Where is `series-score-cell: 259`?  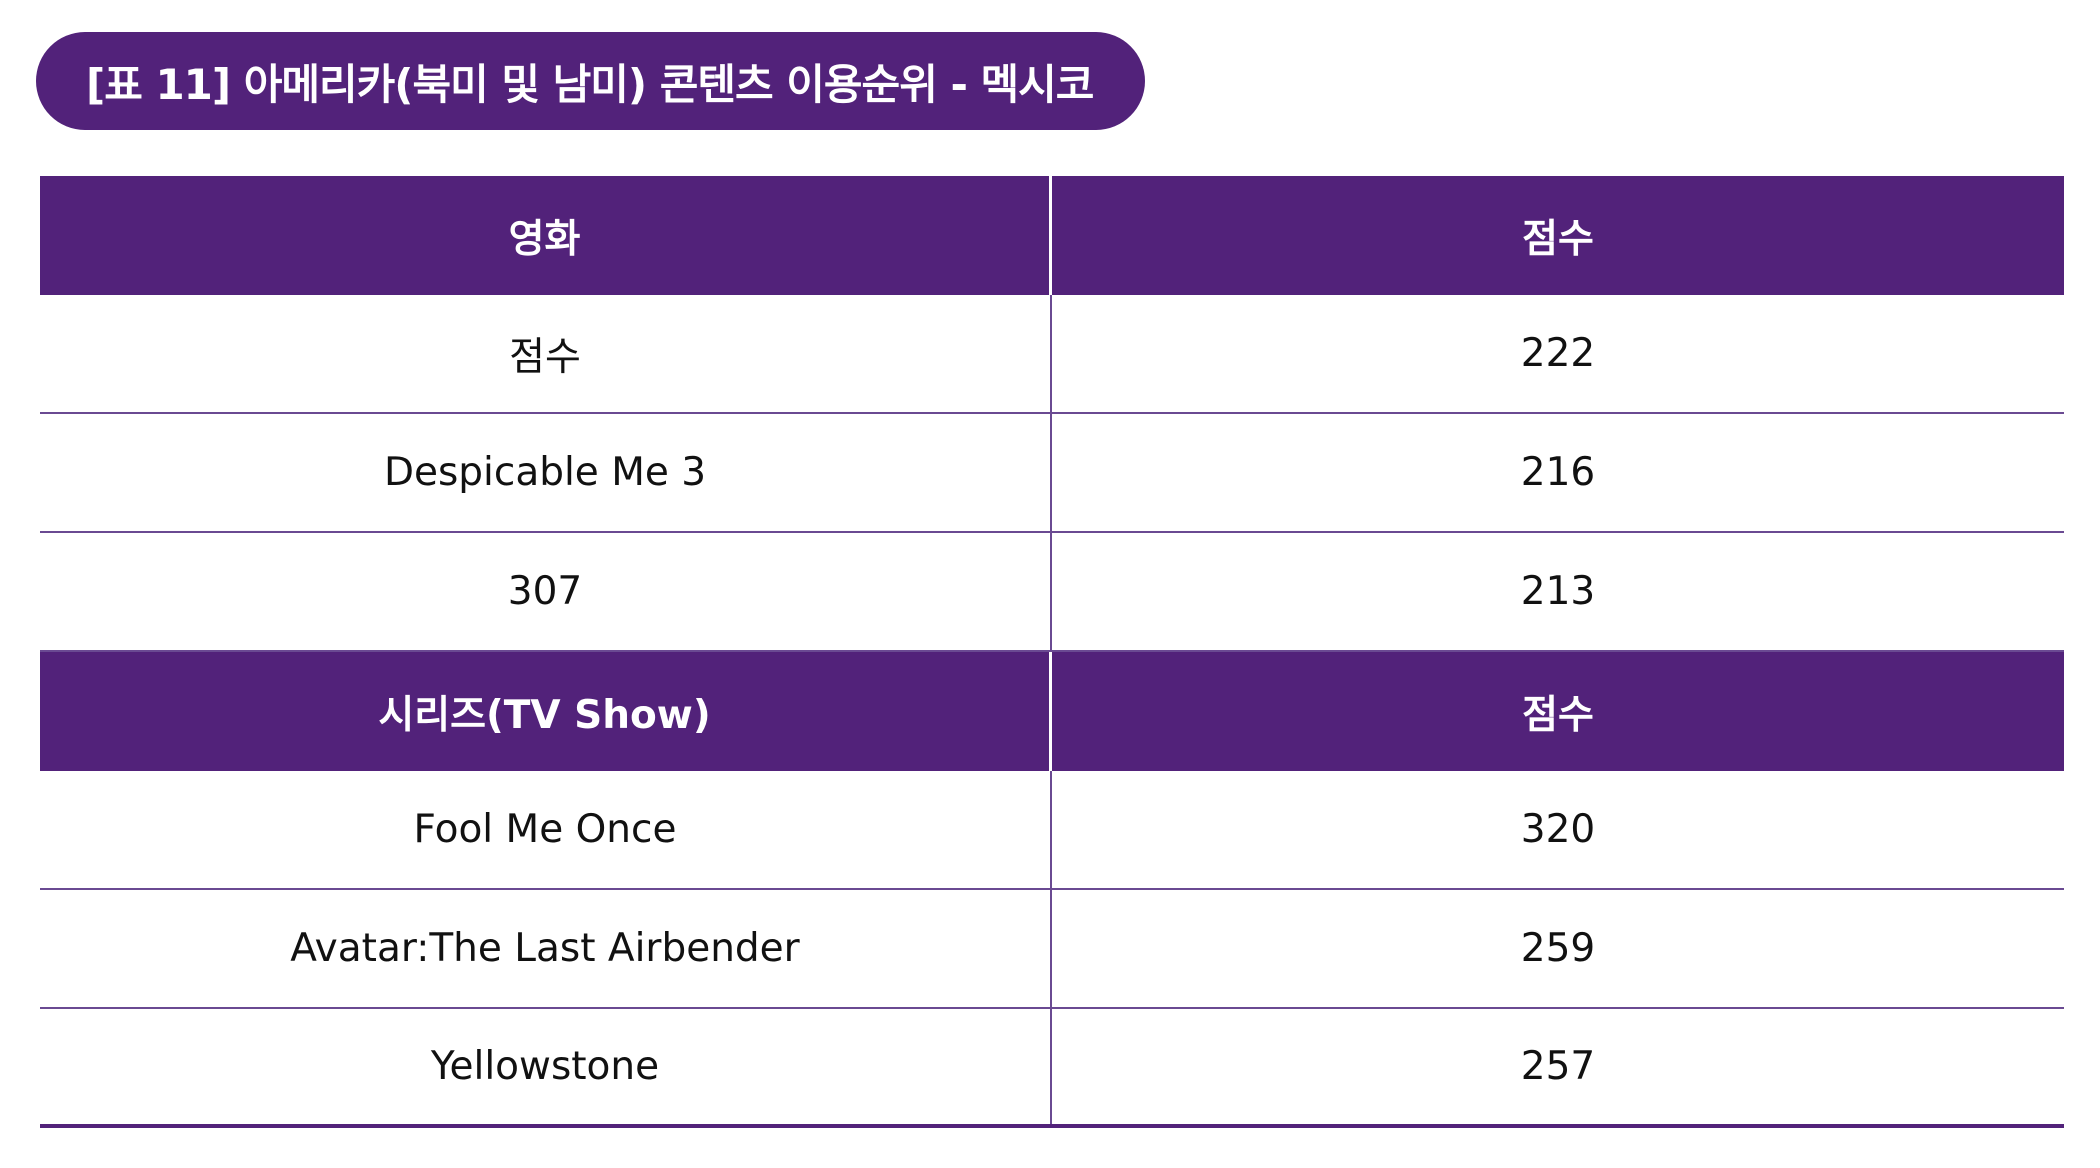
series-score-cell: 259 is located at coordinates (1558, 948).